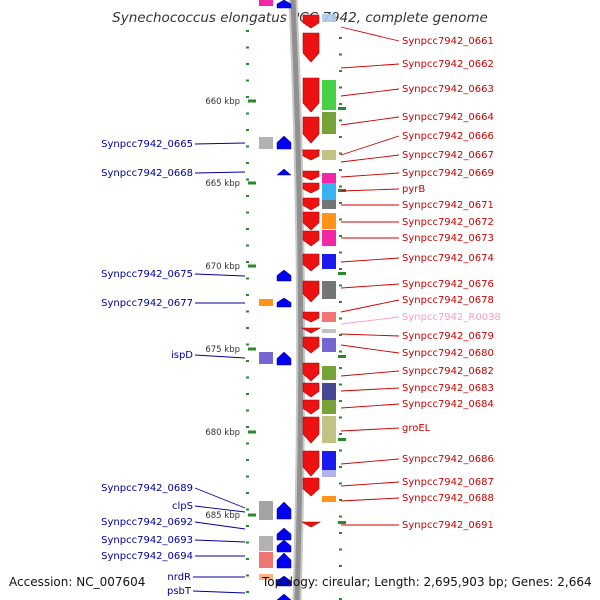 The height and width of the screenshot is (600, 600). I want to click on right-feature-label: Synpcc7942_0666, so click(448, 136).